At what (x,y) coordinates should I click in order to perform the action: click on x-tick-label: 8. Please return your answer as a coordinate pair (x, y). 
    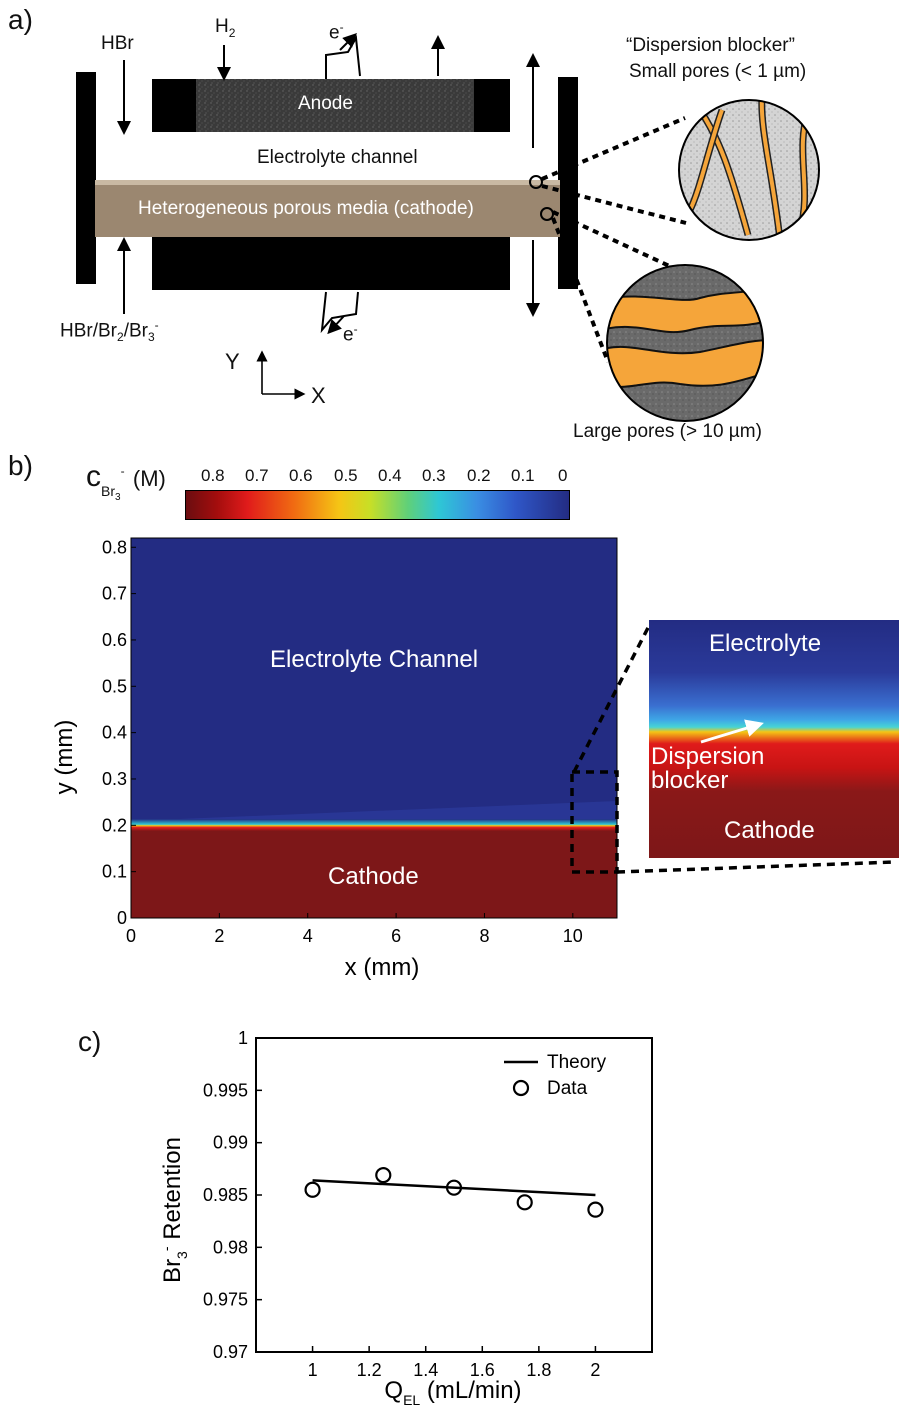
    Looking at the image, I should click on (484, 936).